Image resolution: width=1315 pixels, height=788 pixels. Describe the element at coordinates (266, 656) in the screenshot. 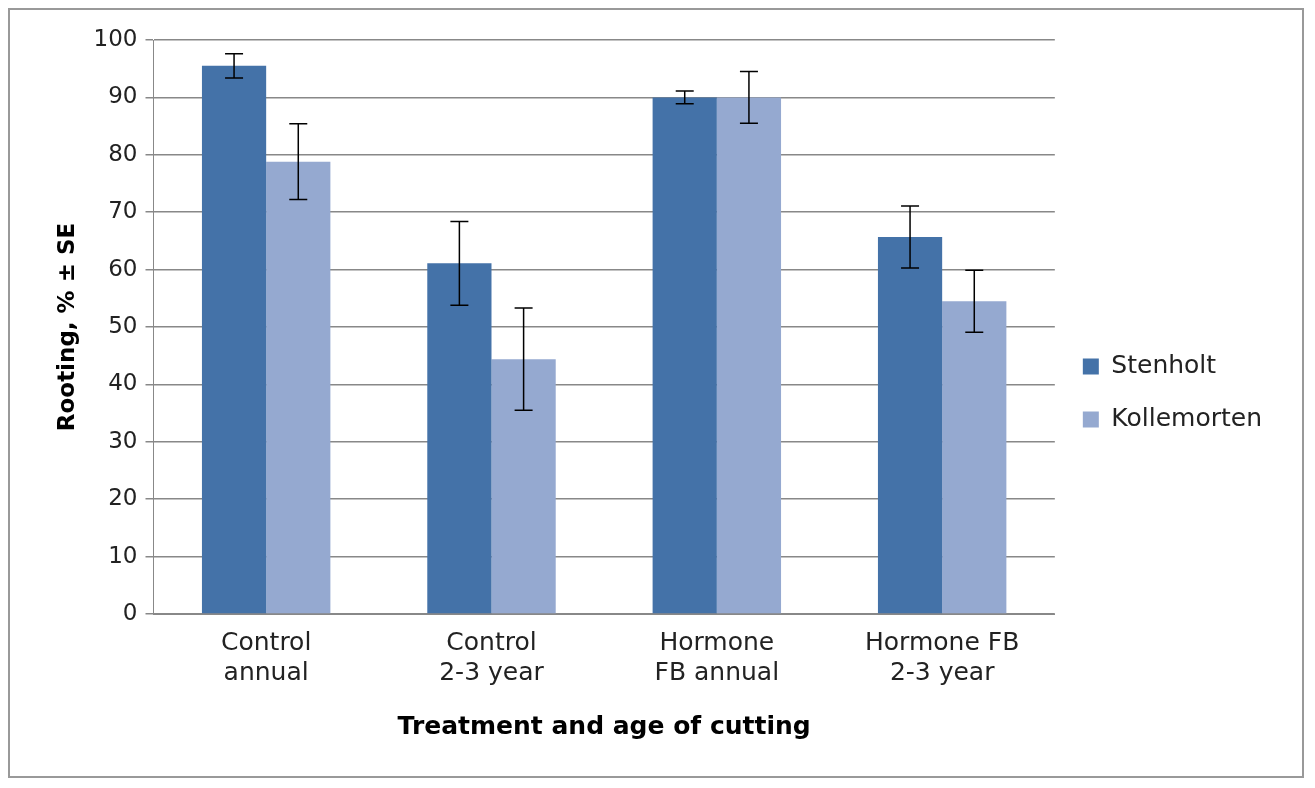

I see `x-tick-label: Control annual` at that location.